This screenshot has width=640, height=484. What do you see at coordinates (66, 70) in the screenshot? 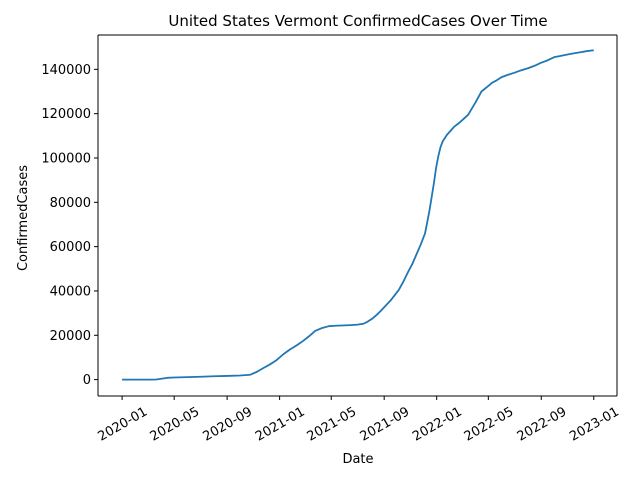
I see `y-tick-label: 140000` at bounding box center [66, 70].